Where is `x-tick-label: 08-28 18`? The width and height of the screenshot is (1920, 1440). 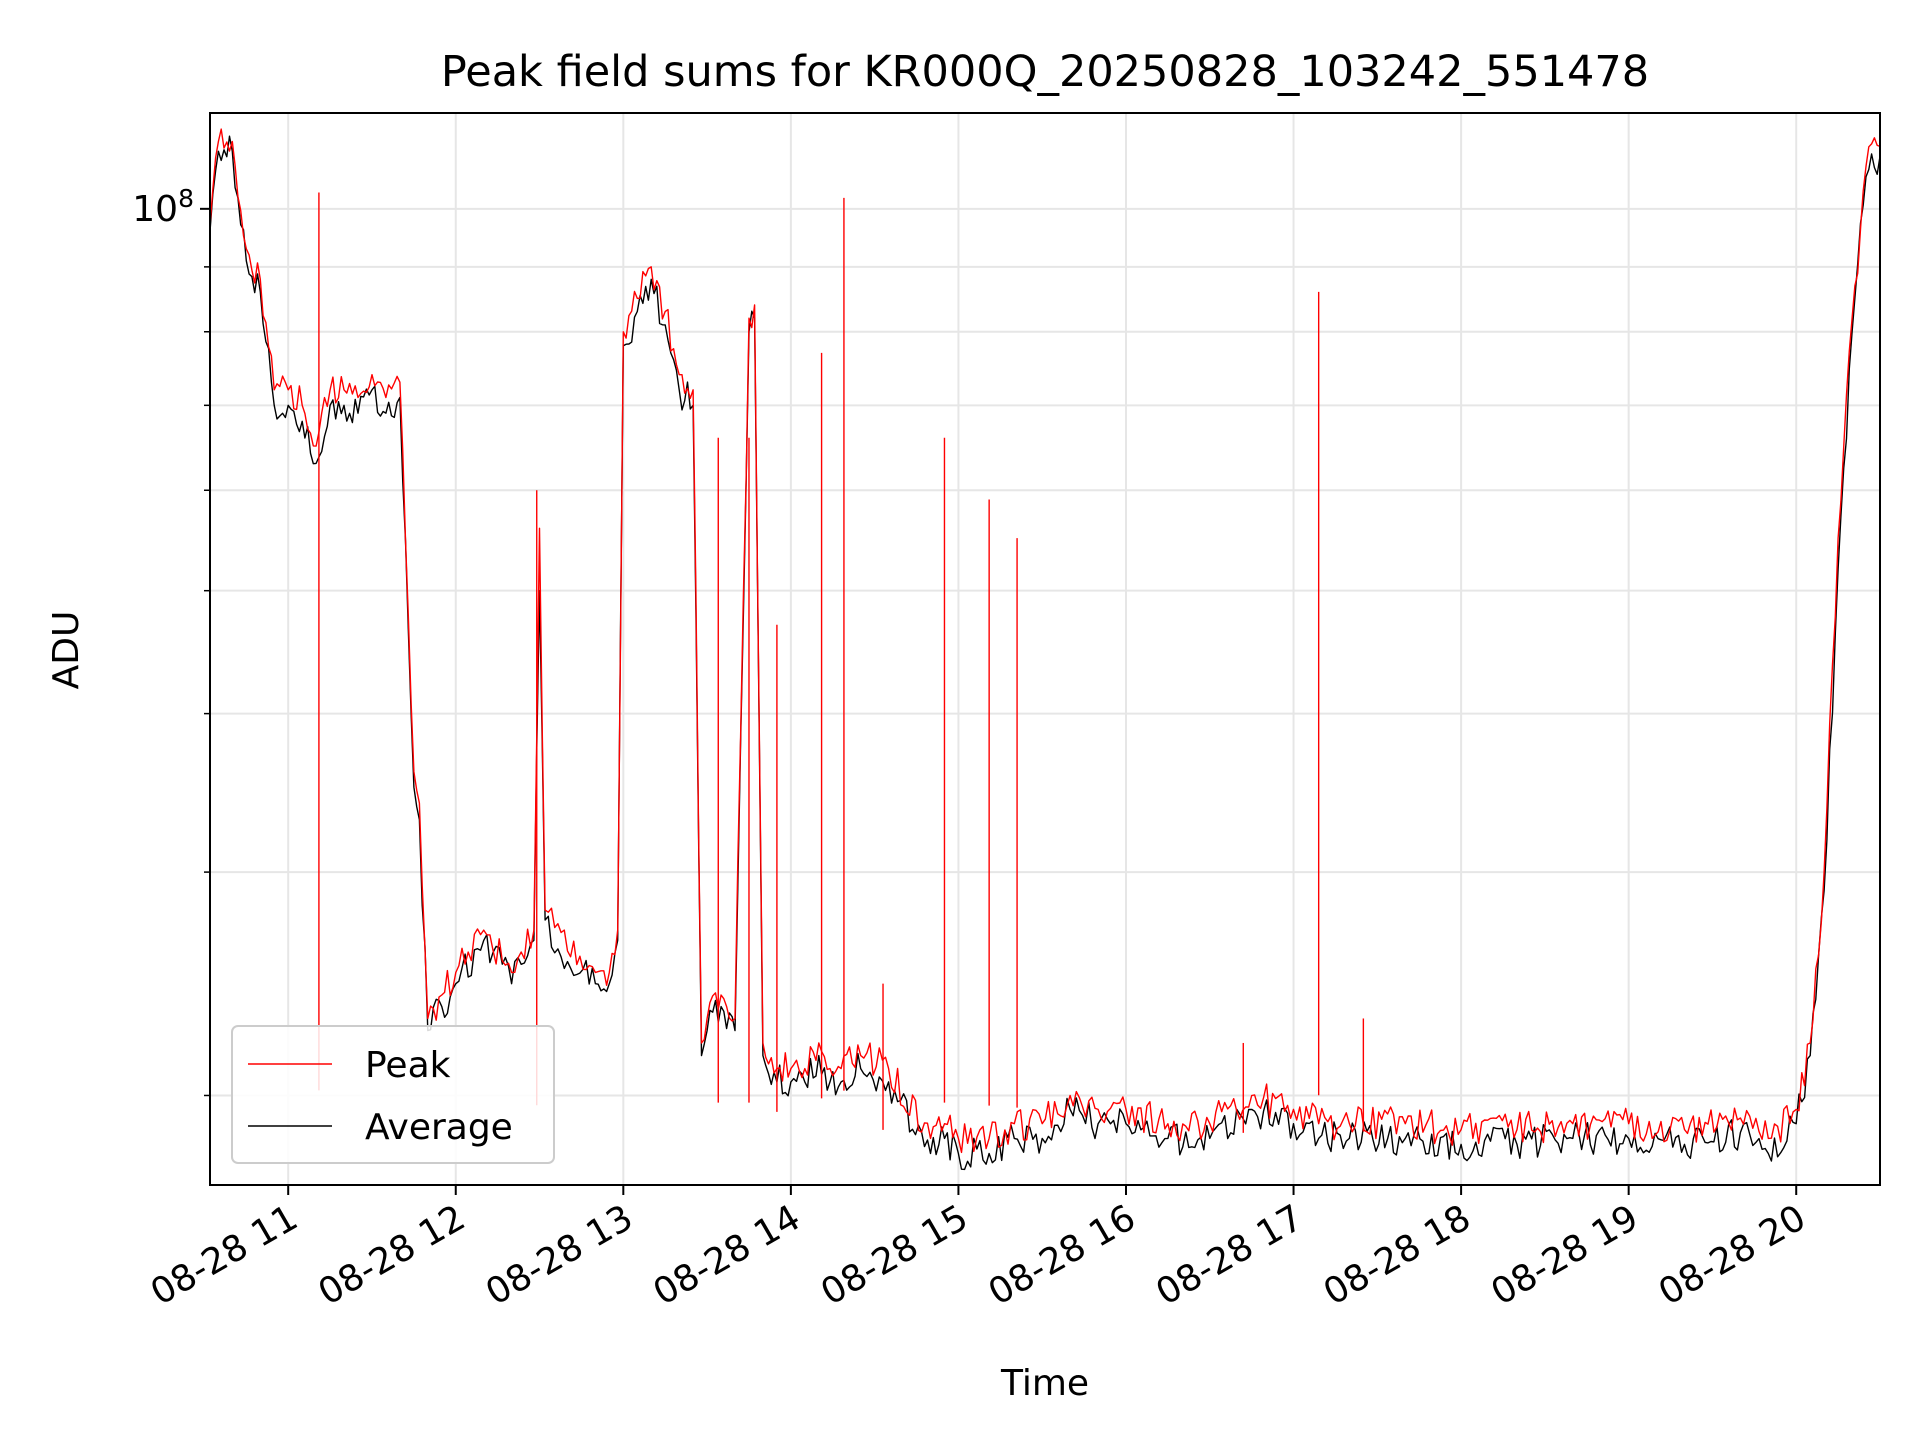
x-tick-label: 08-28 18 is located at coordinates (1397, 1255).